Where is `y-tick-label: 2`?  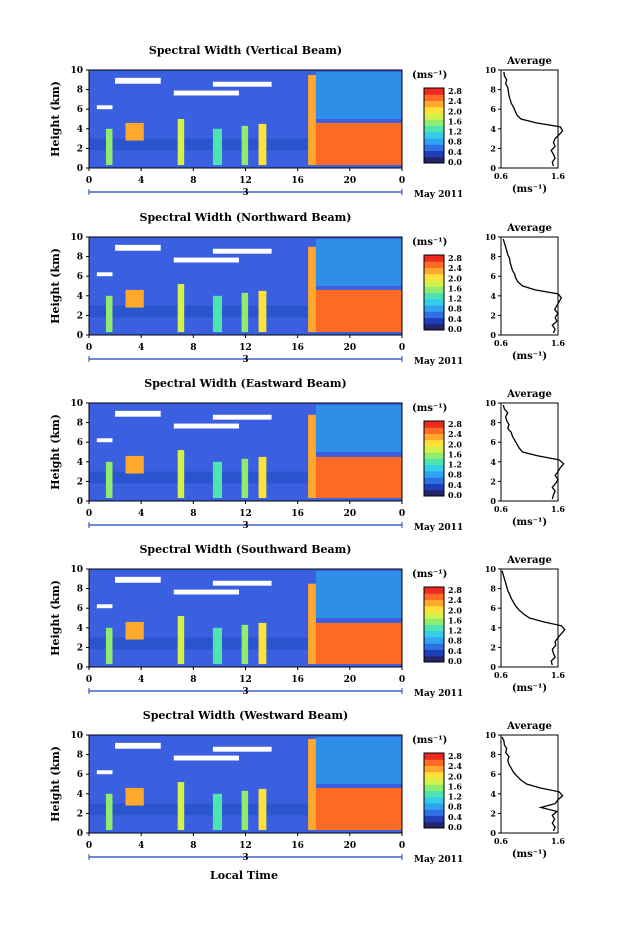 y-tick-label: 2 is located at coordinates (80, 814).